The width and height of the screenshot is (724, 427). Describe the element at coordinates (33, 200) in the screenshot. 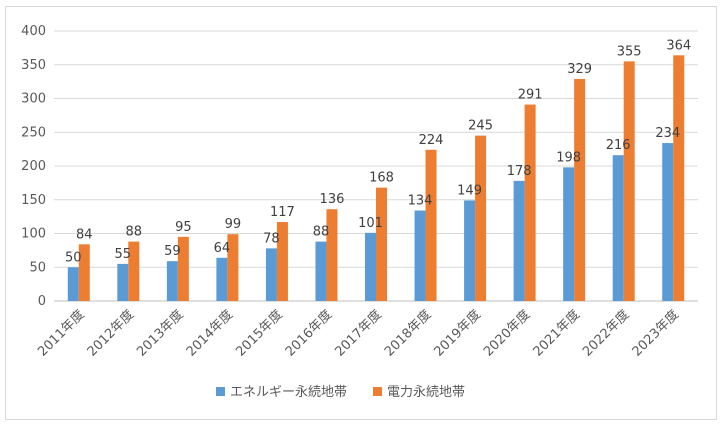

I see `y-tick-label: 150` at that location.